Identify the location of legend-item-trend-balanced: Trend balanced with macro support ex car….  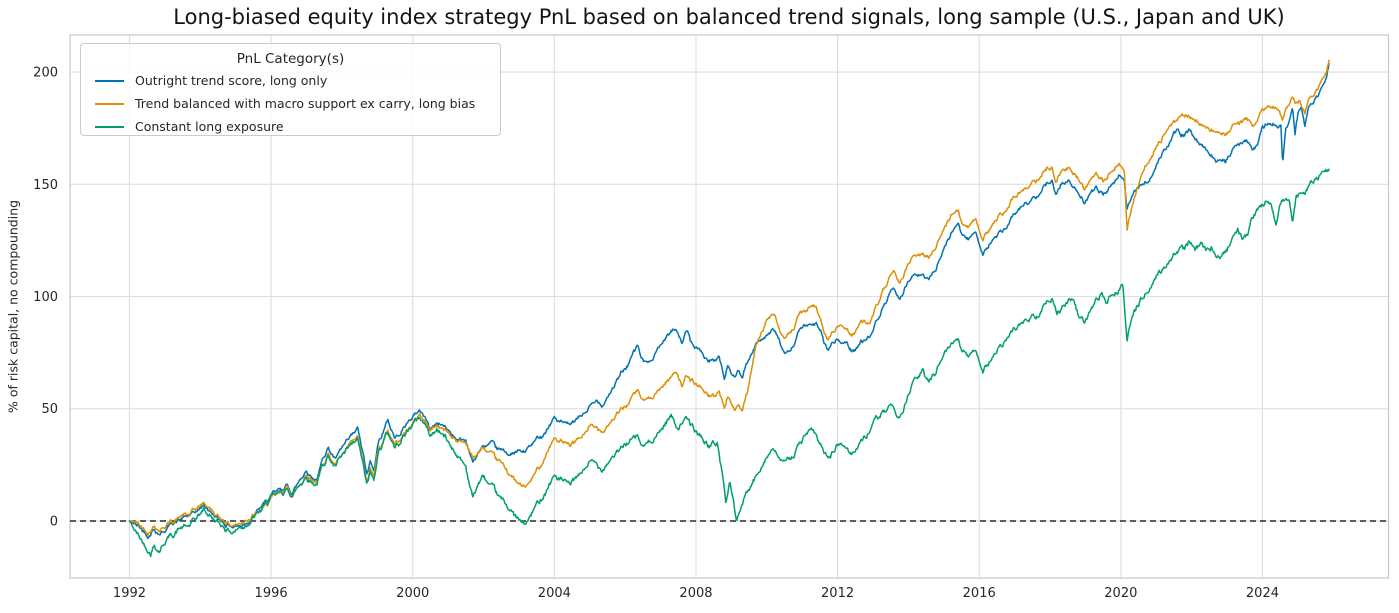
(290, 103).